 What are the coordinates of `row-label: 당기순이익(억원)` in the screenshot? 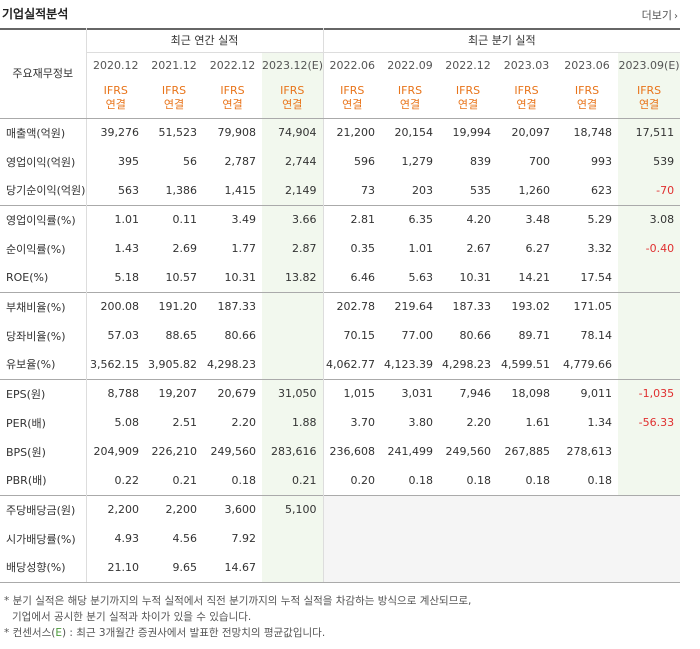 It's located at (43, 190).